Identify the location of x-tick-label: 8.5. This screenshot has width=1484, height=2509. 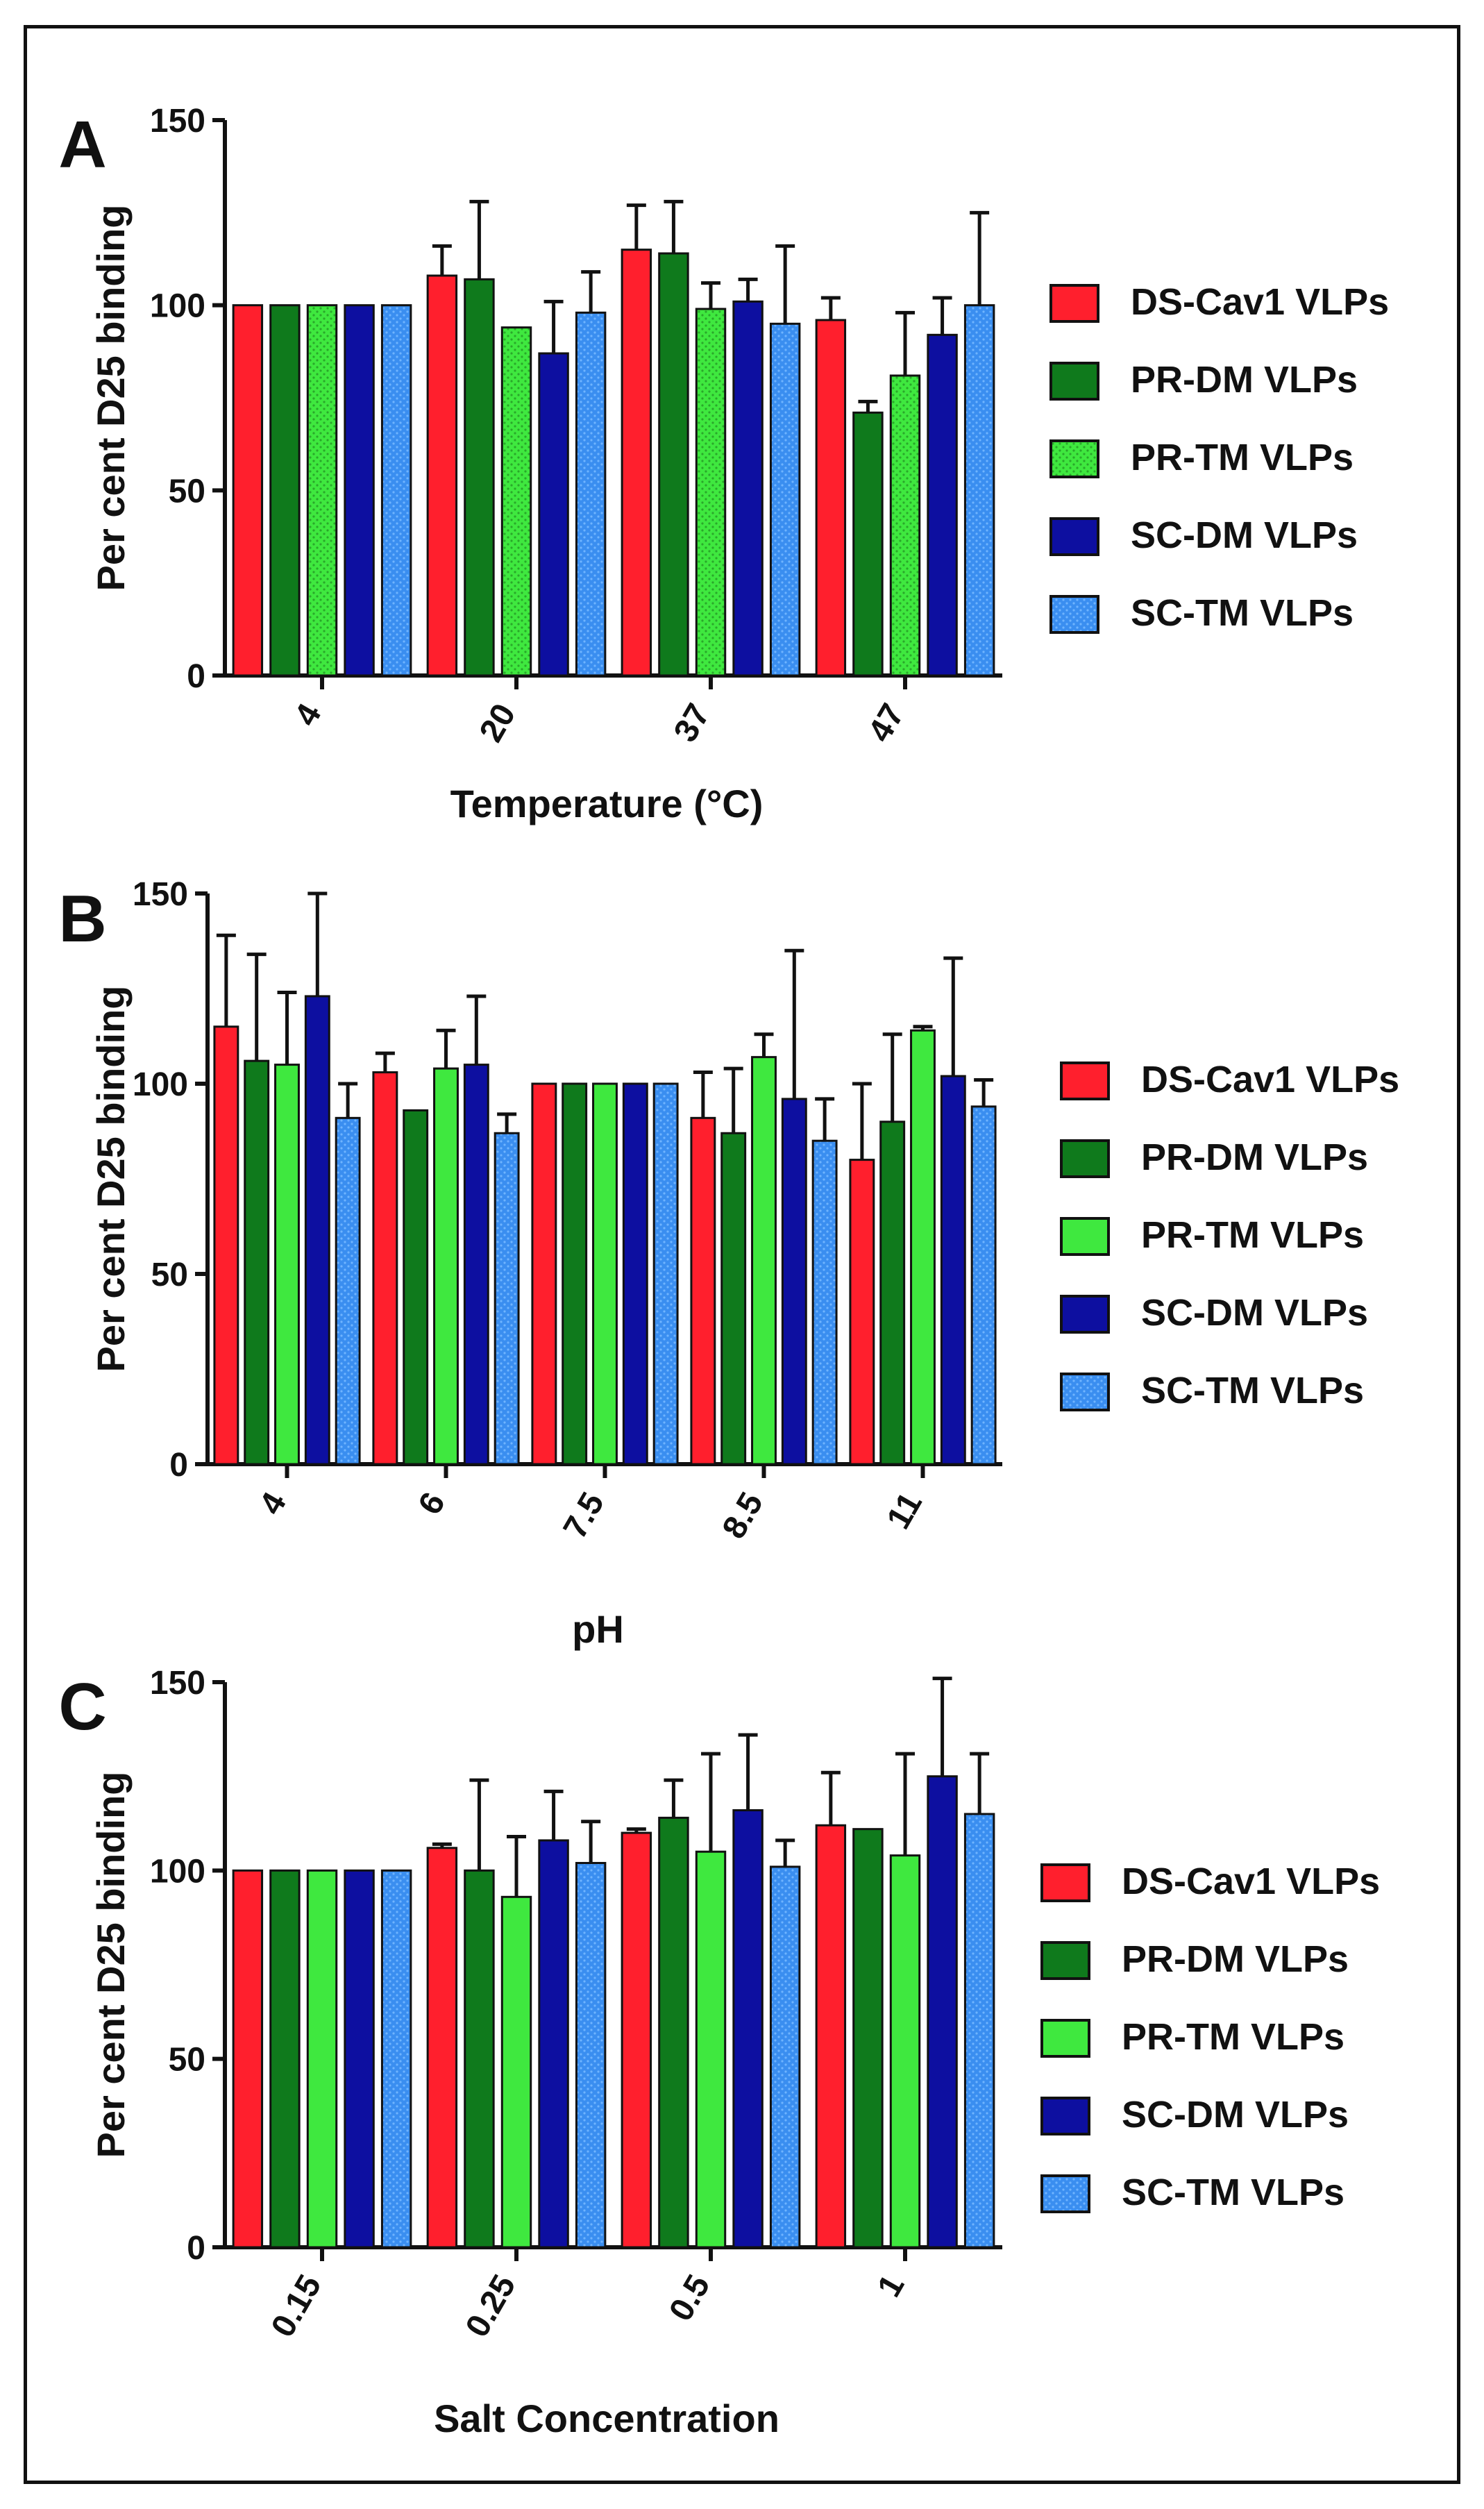
(743, 1515).